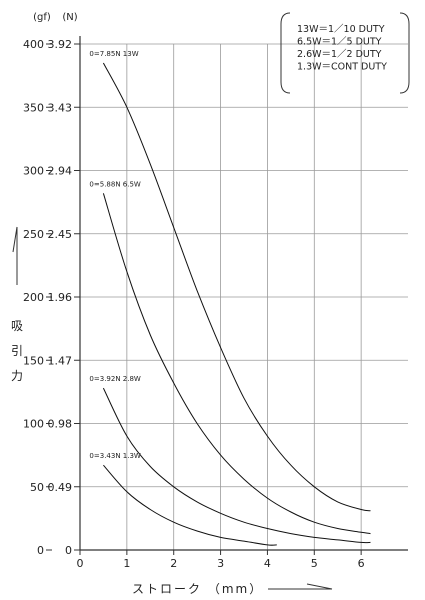 This screenshot has height=600, width=425. What do you see at coordinates (114, 184) in the screenshot?
I see `curve-label-2: 0=5.88N 6.5W` at bounding box center [114, 184].